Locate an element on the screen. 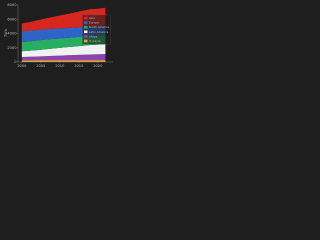 The image size is (320, 240). x-tick-label: 2015 is located at coordinates (78, 66).